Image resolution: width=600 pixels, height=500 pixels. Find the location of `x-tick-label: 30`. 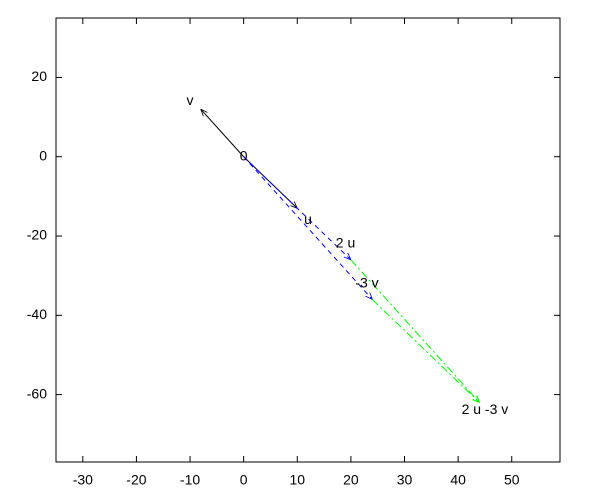

x-tick-label: 30 is located at coordinates (405, 480).